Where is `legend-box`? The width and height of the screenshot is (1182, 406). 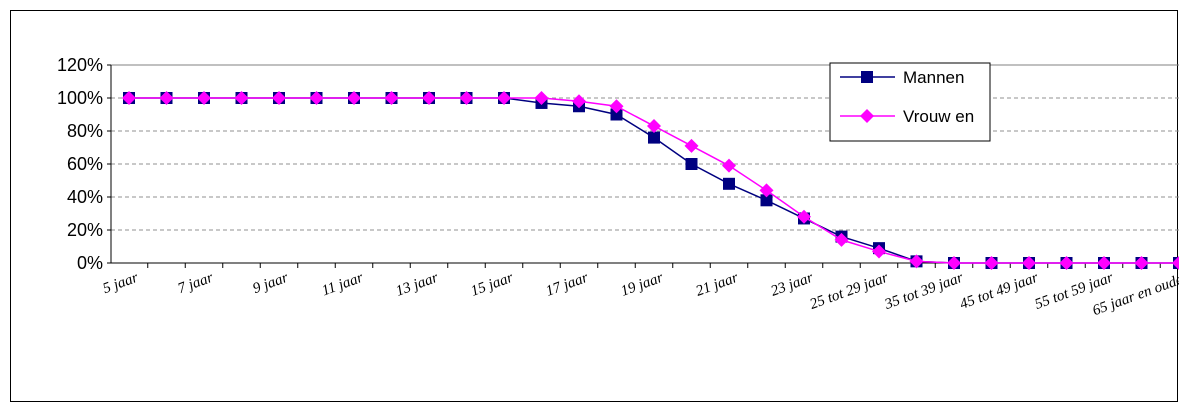 legend-box is located at coordinates (910, 102).